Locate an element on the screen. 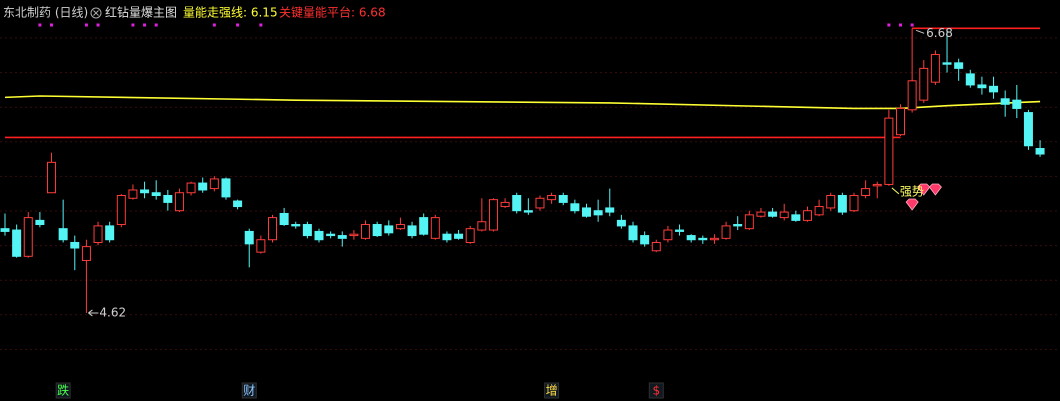 The image size is (1060, 401). indicator-name: 红钻量爆主图 is located at coordinates (141, 12).